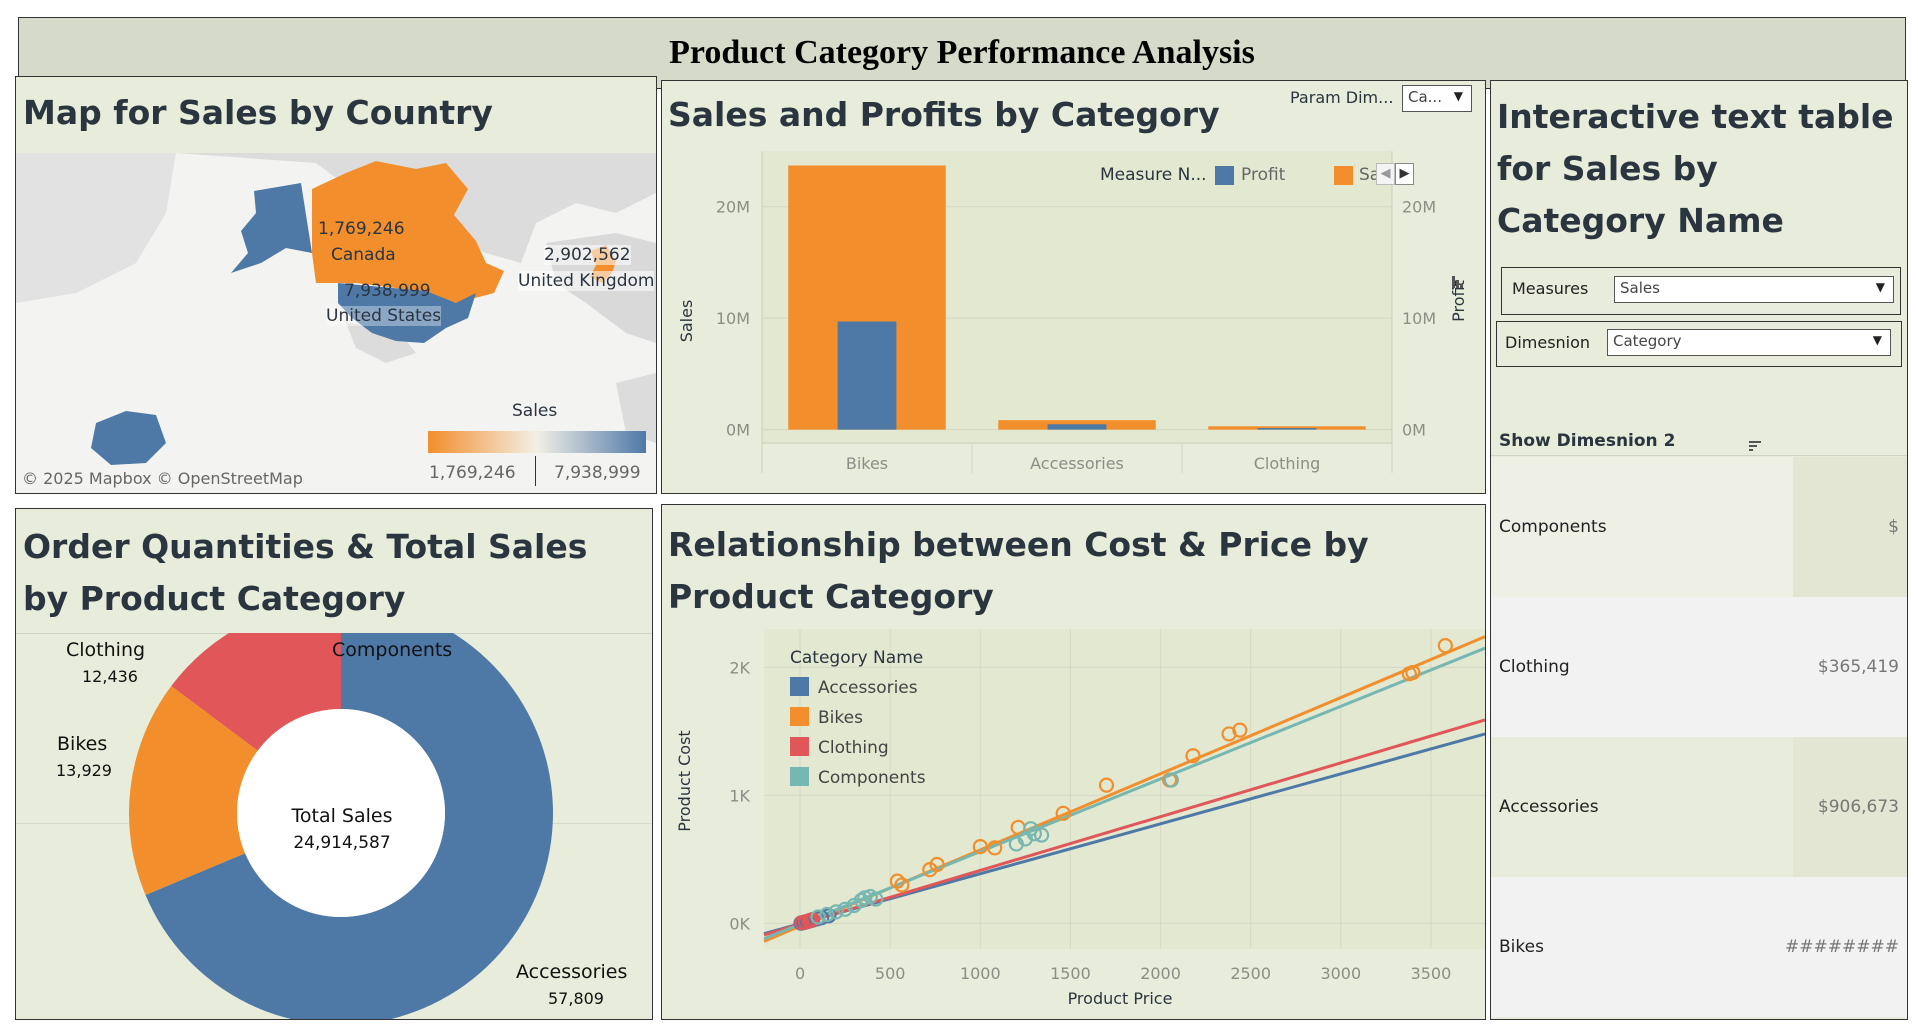  What do you see at coordinates (162, 478) in the screenshot?
I see `map-credits: © 2025 Mapbox © OpenStreetMap` at bounding box center [162, 478].